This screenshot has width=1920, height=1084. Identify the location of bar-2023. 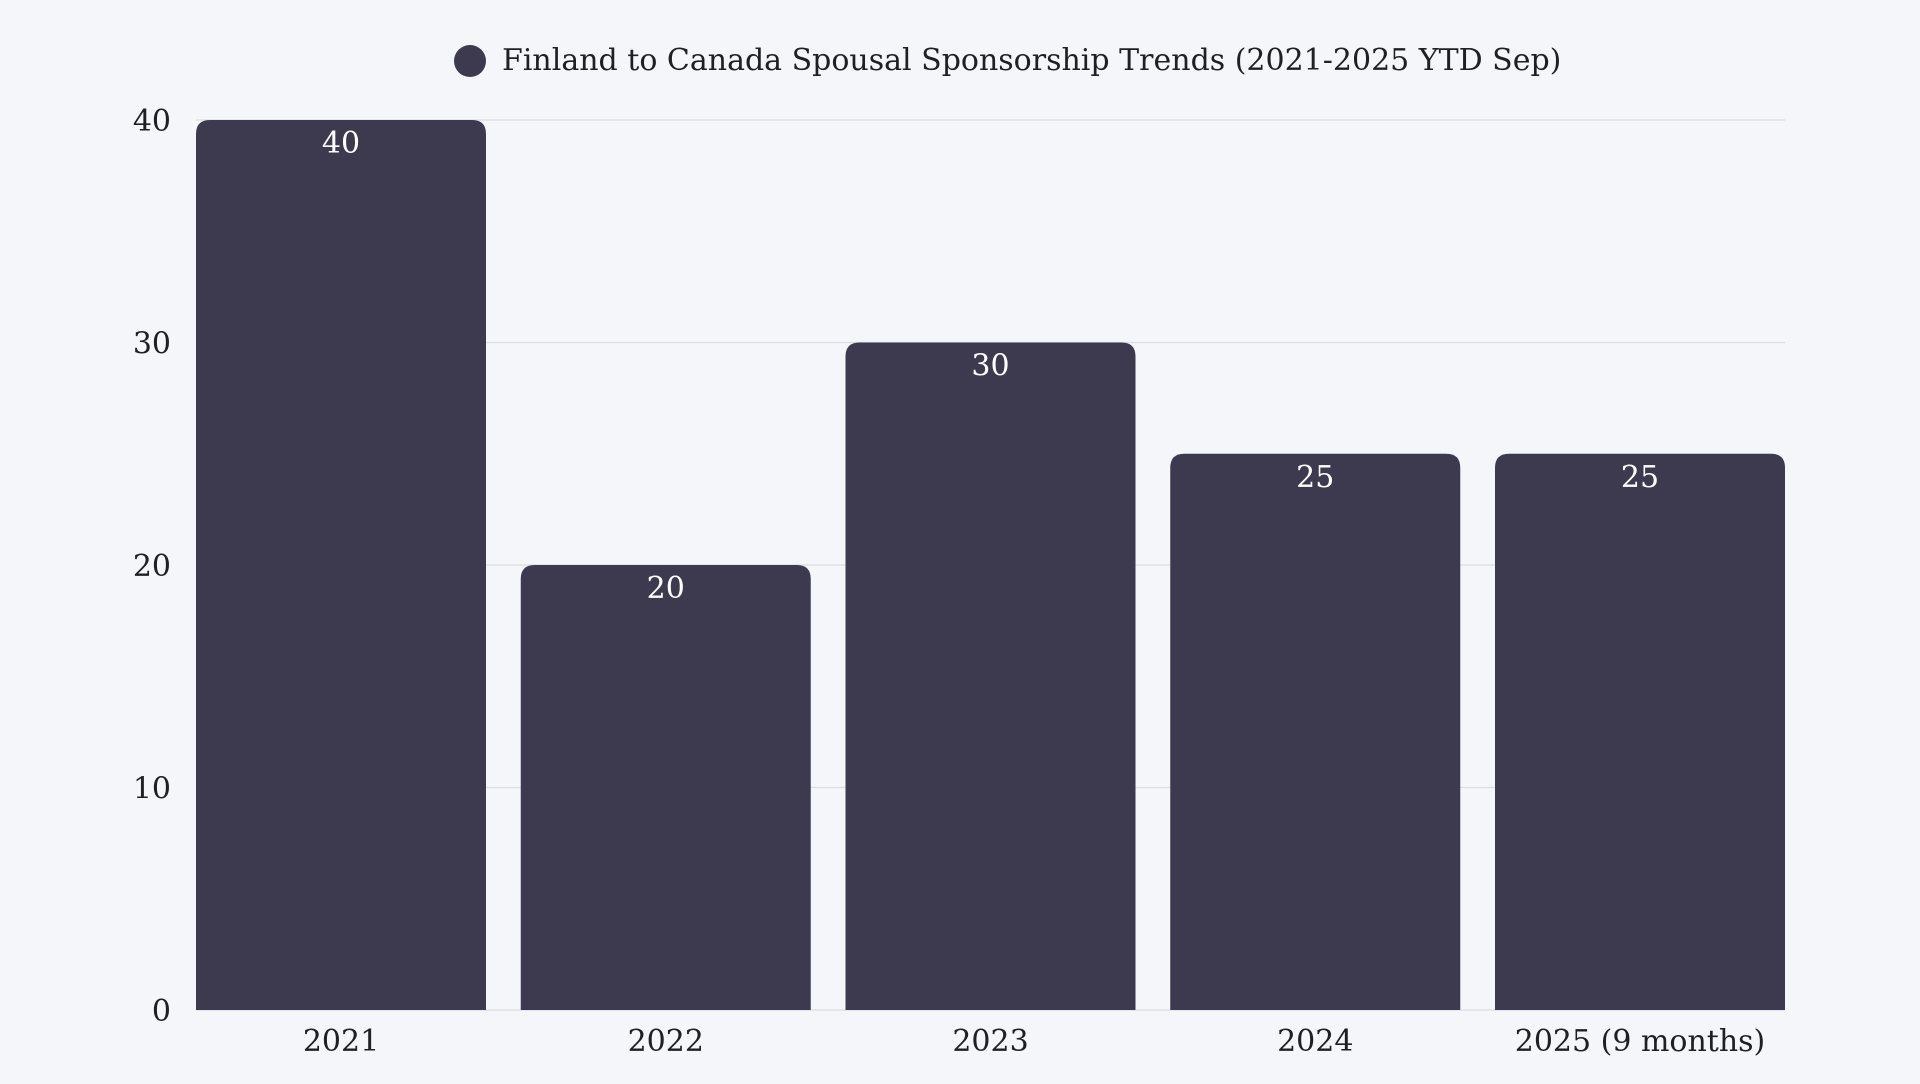
(990, 676).